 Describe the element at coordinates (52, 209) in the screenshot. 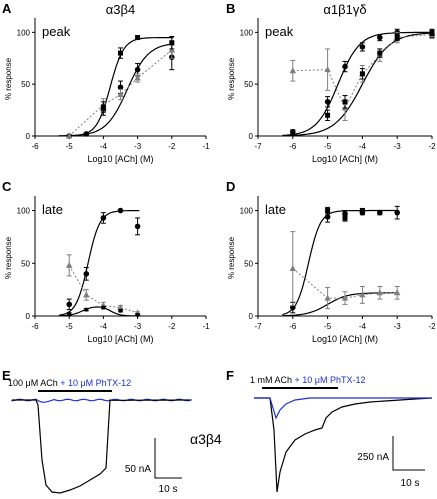

I see `condition-label: late` at that location.